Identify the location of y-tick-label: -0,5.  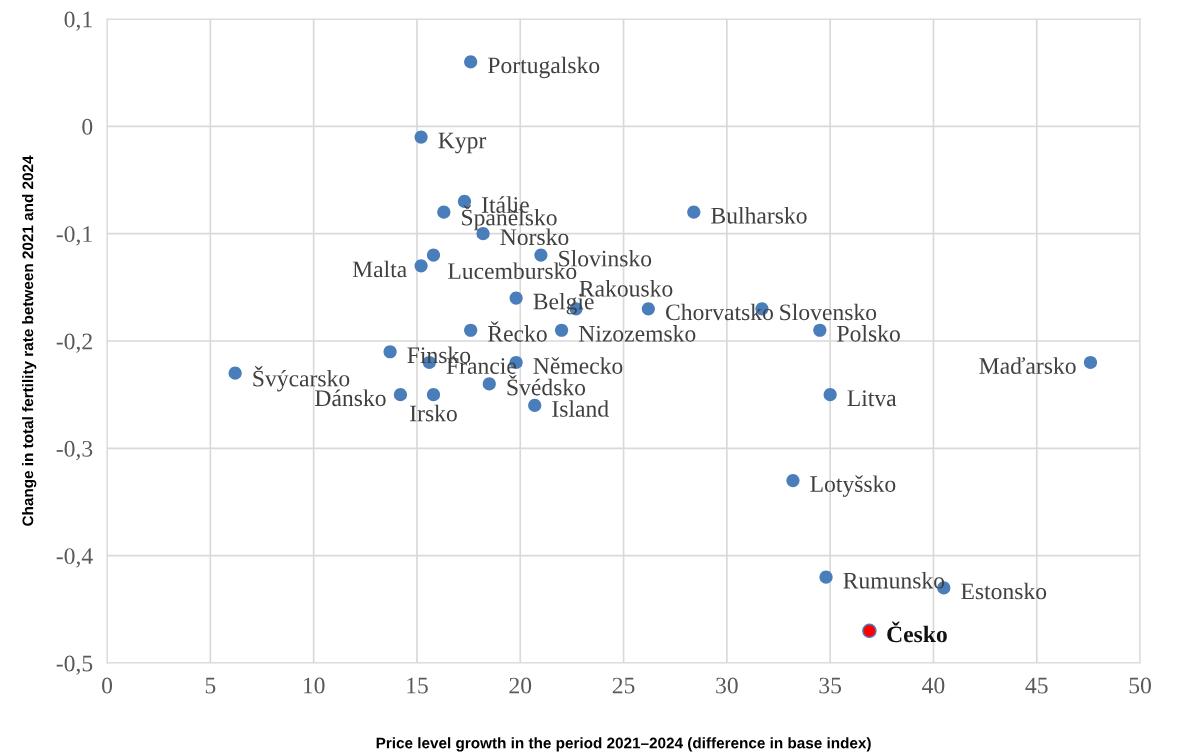
(74, 665).